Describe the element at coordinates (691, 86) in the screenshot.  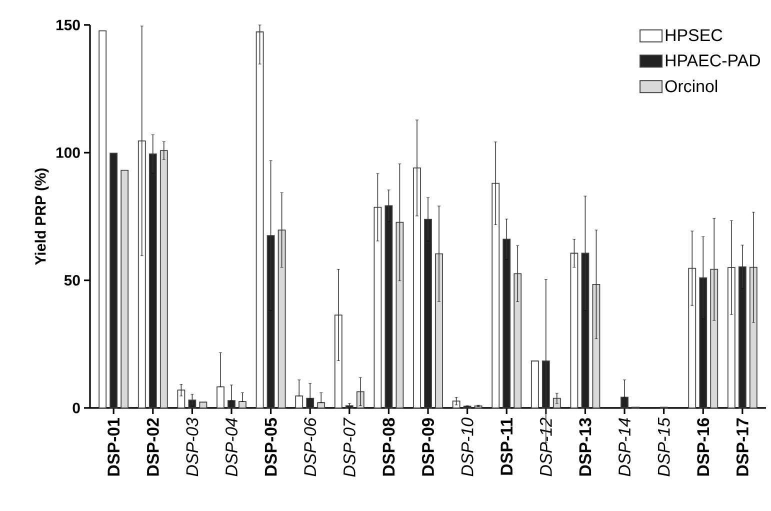
I see `legend-label: Orcinol` at that location.